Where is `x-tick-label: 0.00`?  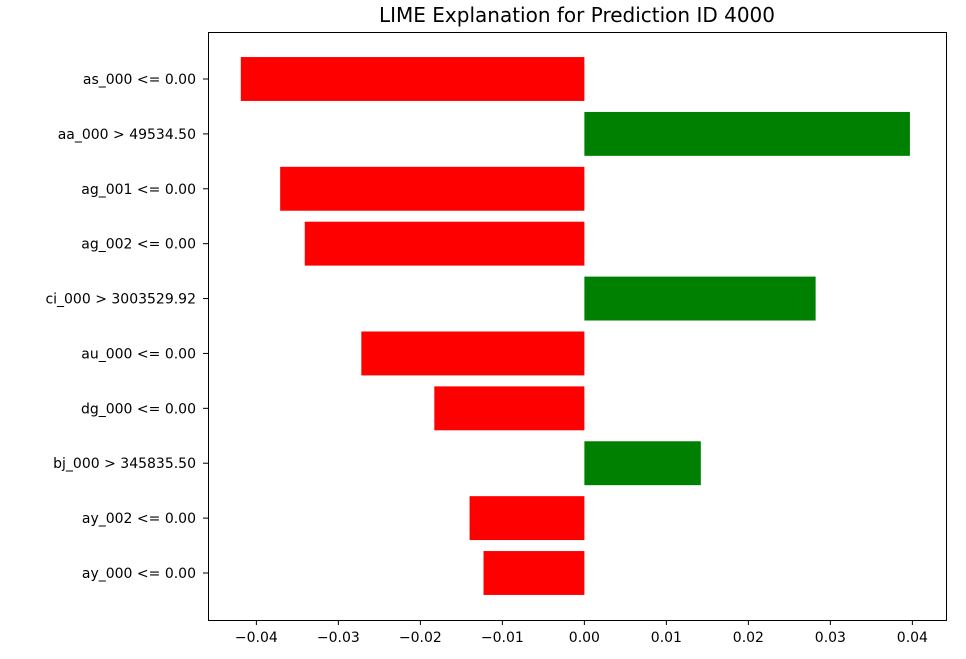
x-tick-label: 0.00 is located at coordinates (584, 638).